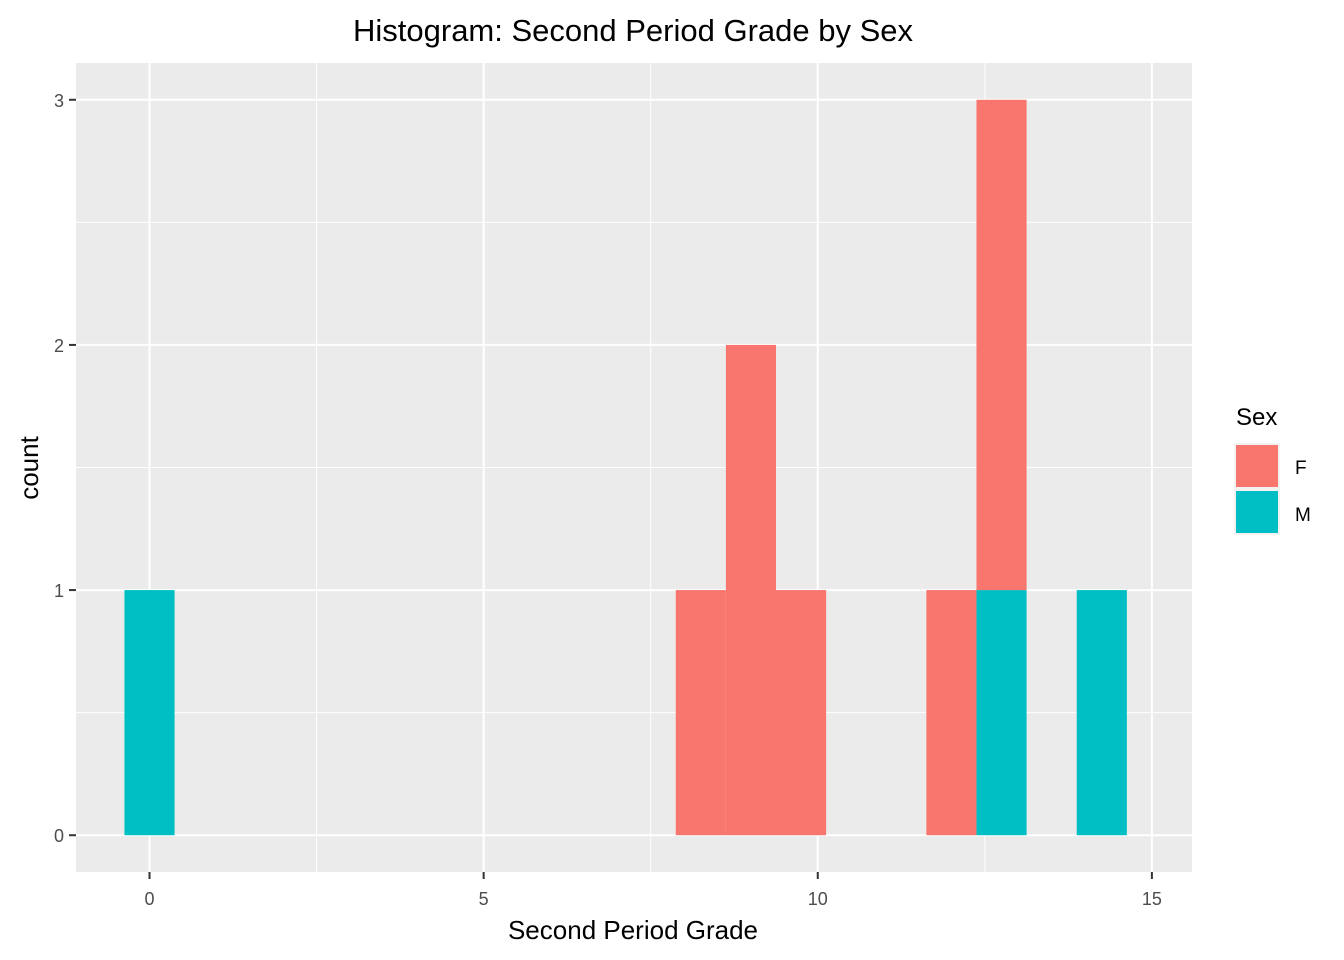  Describe the element at coordinates (150, 899) in the screenshot. I see `x-tick-label: 0` at that location.